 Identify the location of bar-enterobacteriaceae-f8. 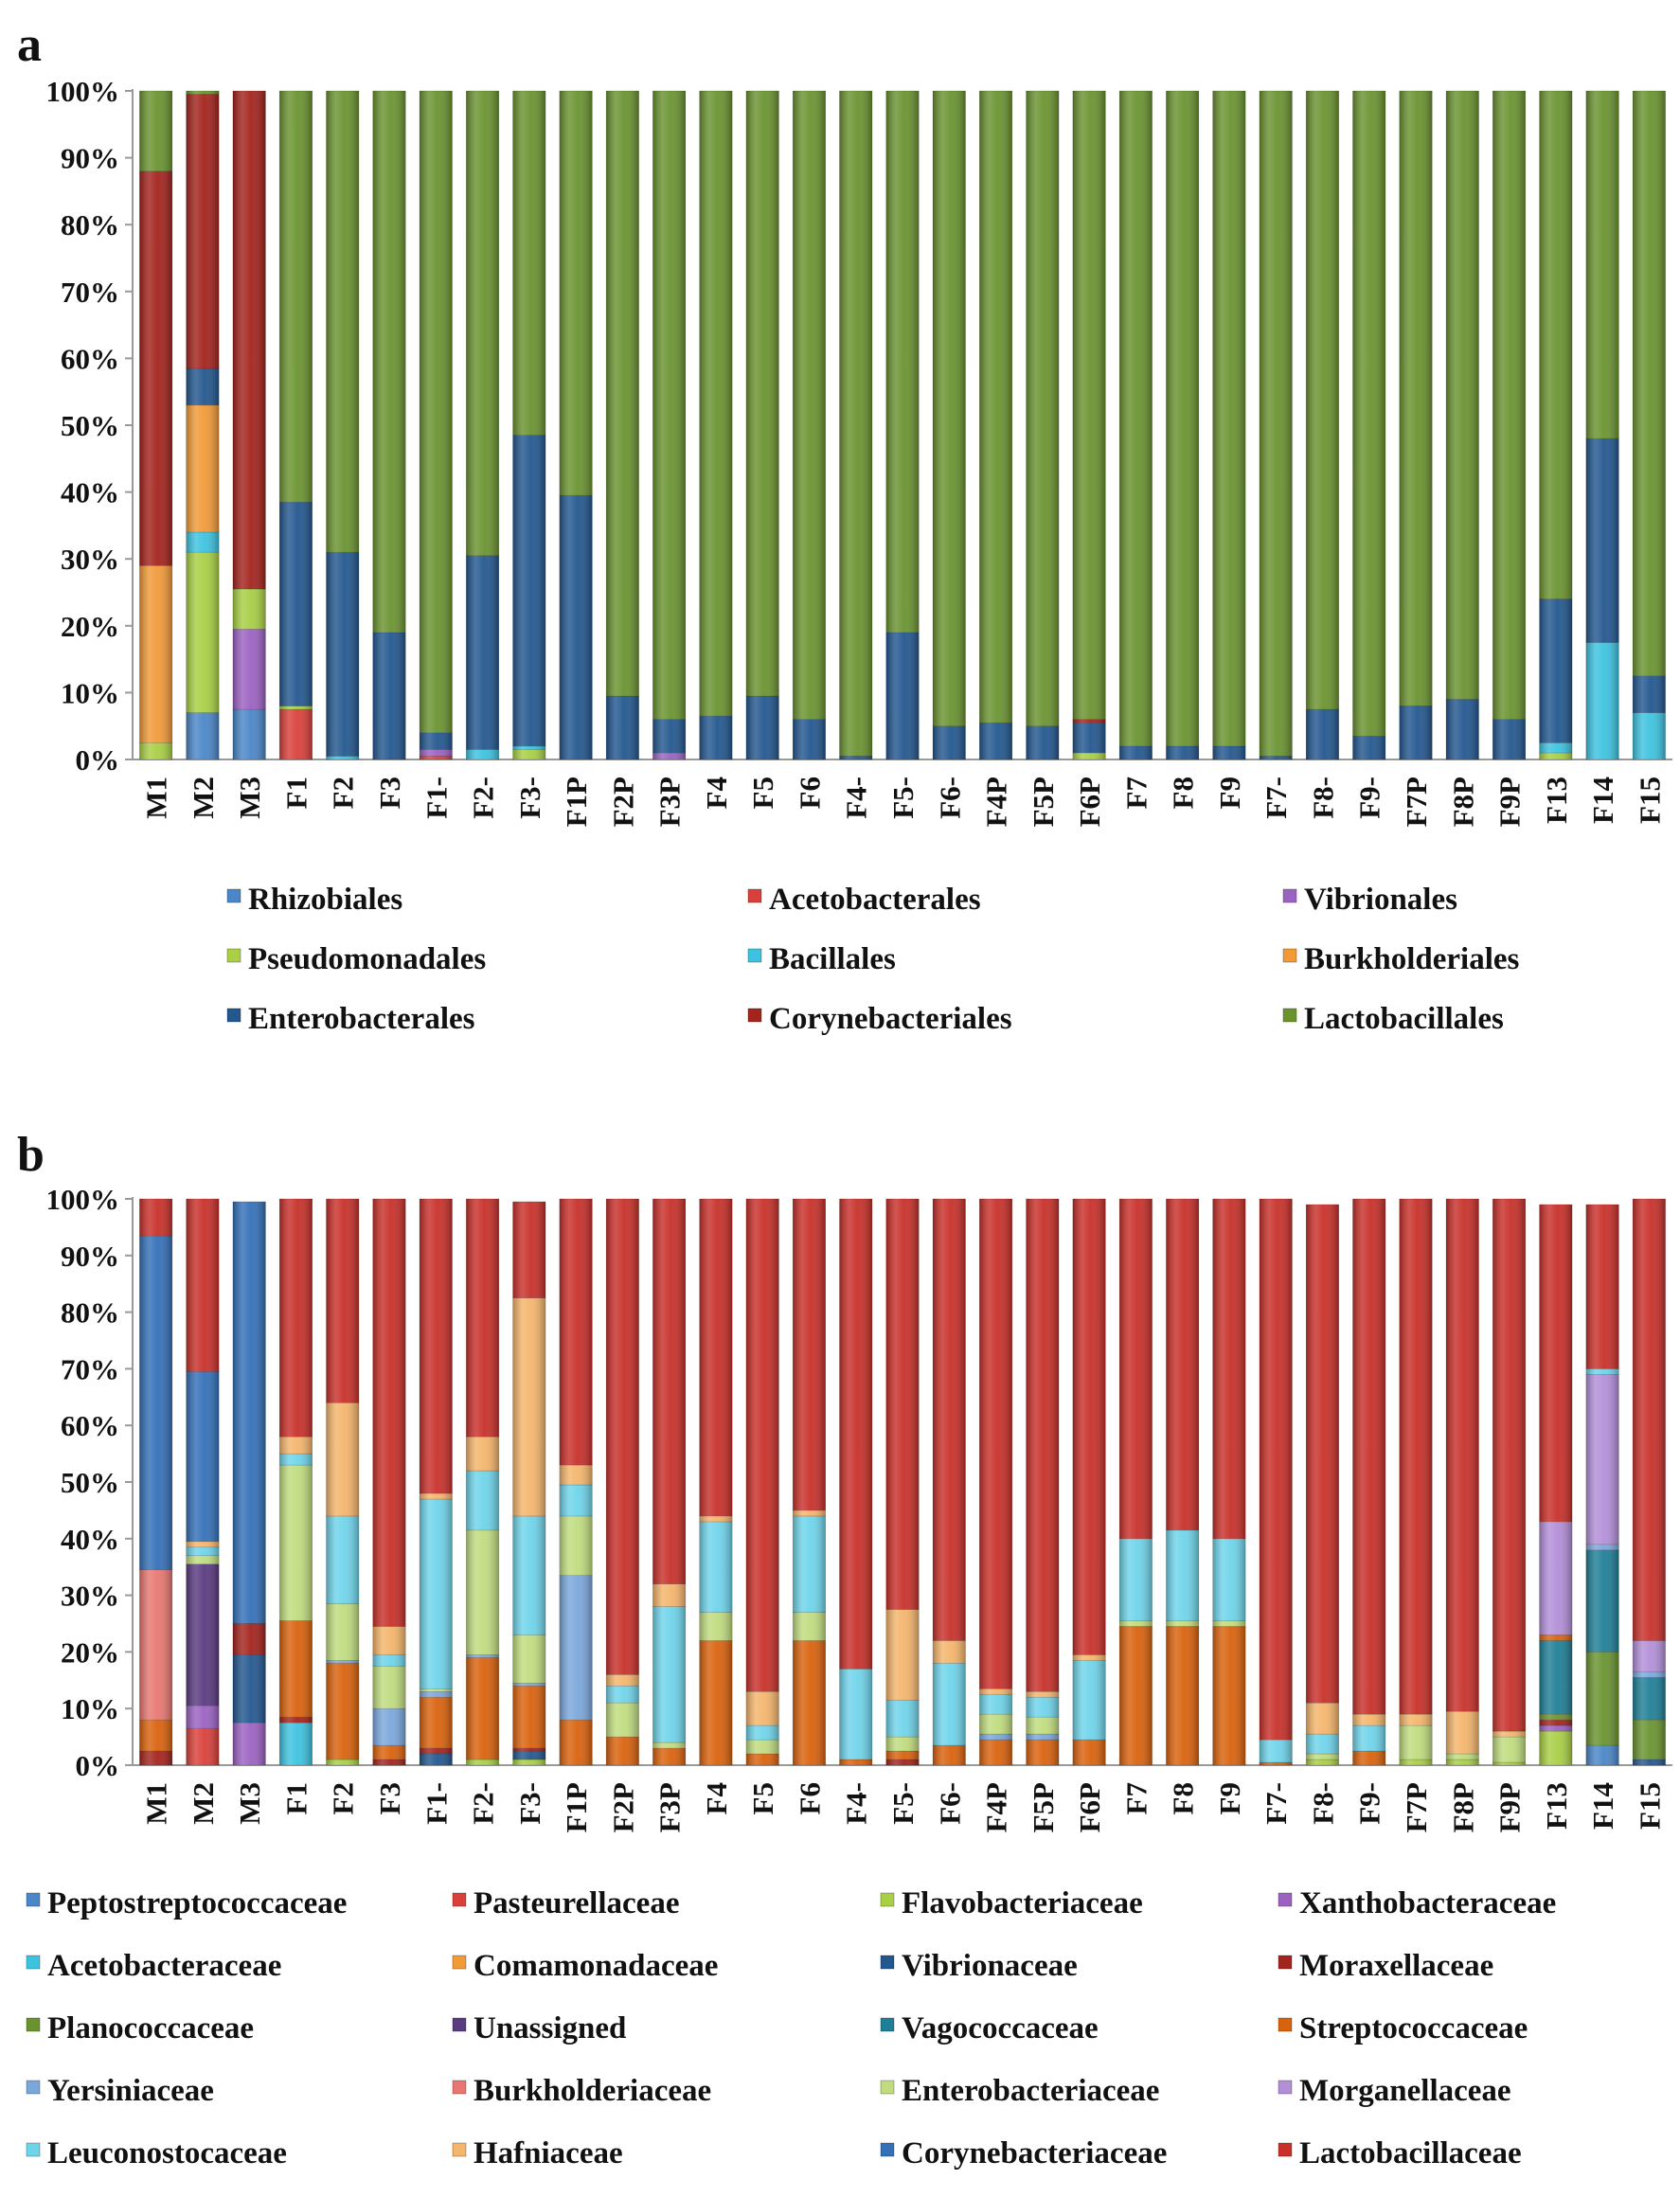
(1322, 1756).